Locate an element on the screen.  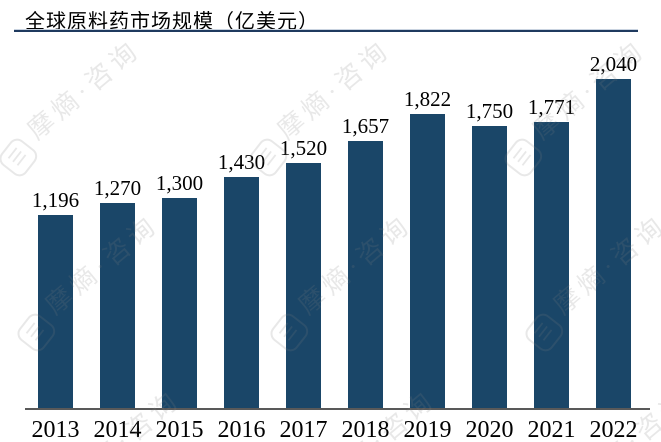
bar-value-label: 1,771 is located at coordinates (551, 107).